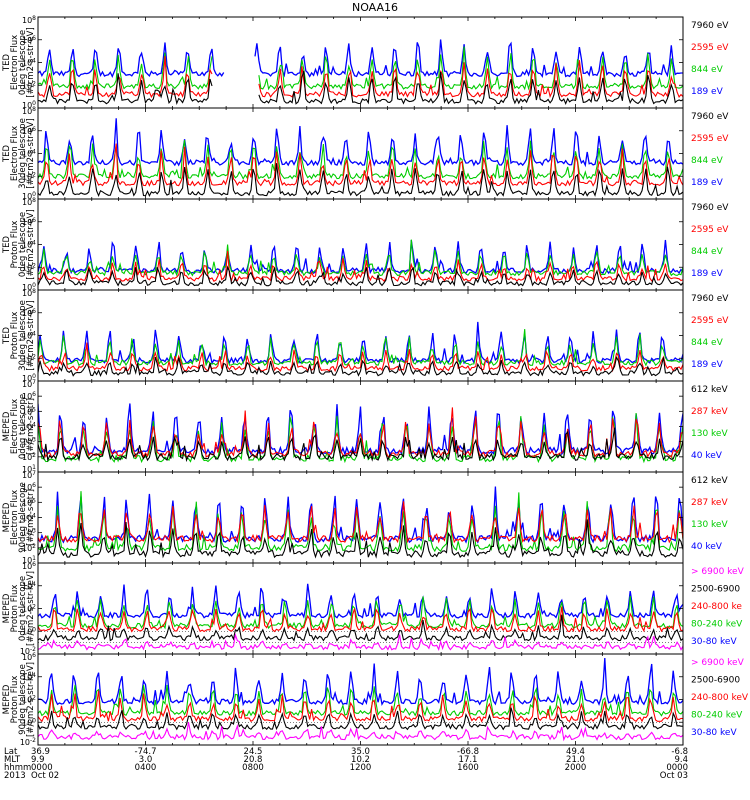  I want to click on legend-entry: 30-80 keV, so click(714, 733).